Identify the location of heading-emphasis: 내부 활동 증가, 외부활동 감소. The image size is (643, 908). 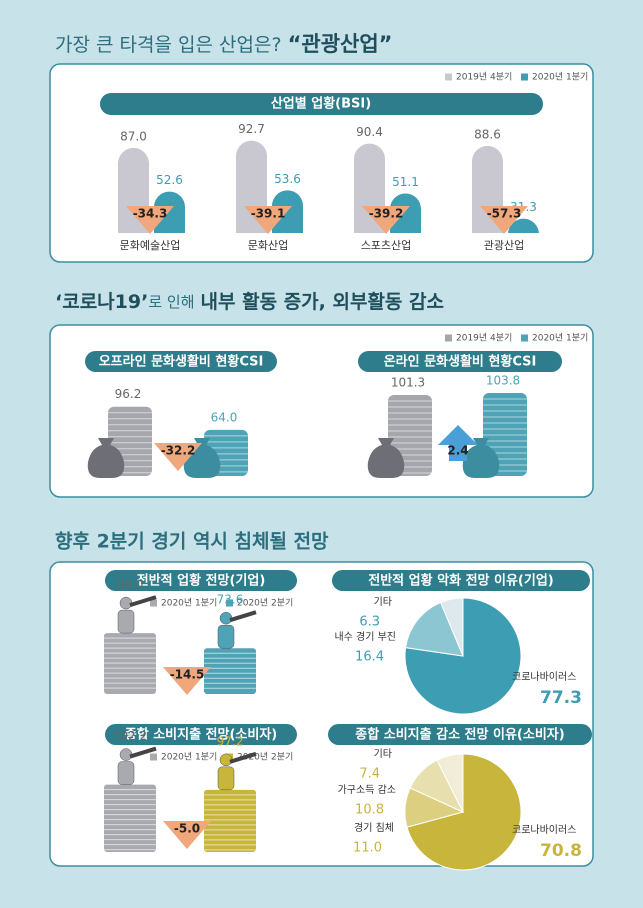
(322, 302).